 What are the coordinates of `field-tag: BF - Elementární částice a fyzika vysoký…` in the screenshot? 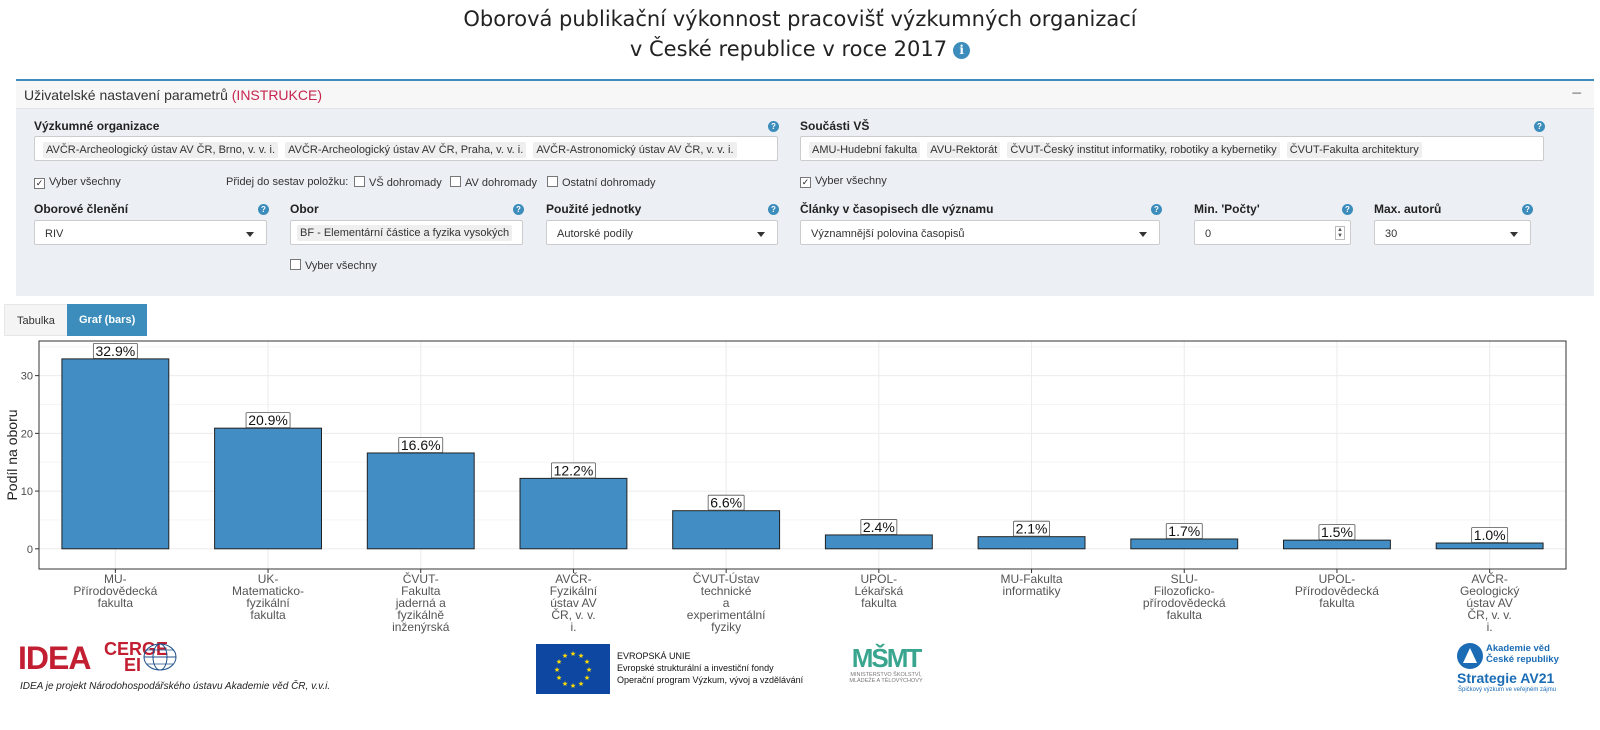 It's located at (405, 233).